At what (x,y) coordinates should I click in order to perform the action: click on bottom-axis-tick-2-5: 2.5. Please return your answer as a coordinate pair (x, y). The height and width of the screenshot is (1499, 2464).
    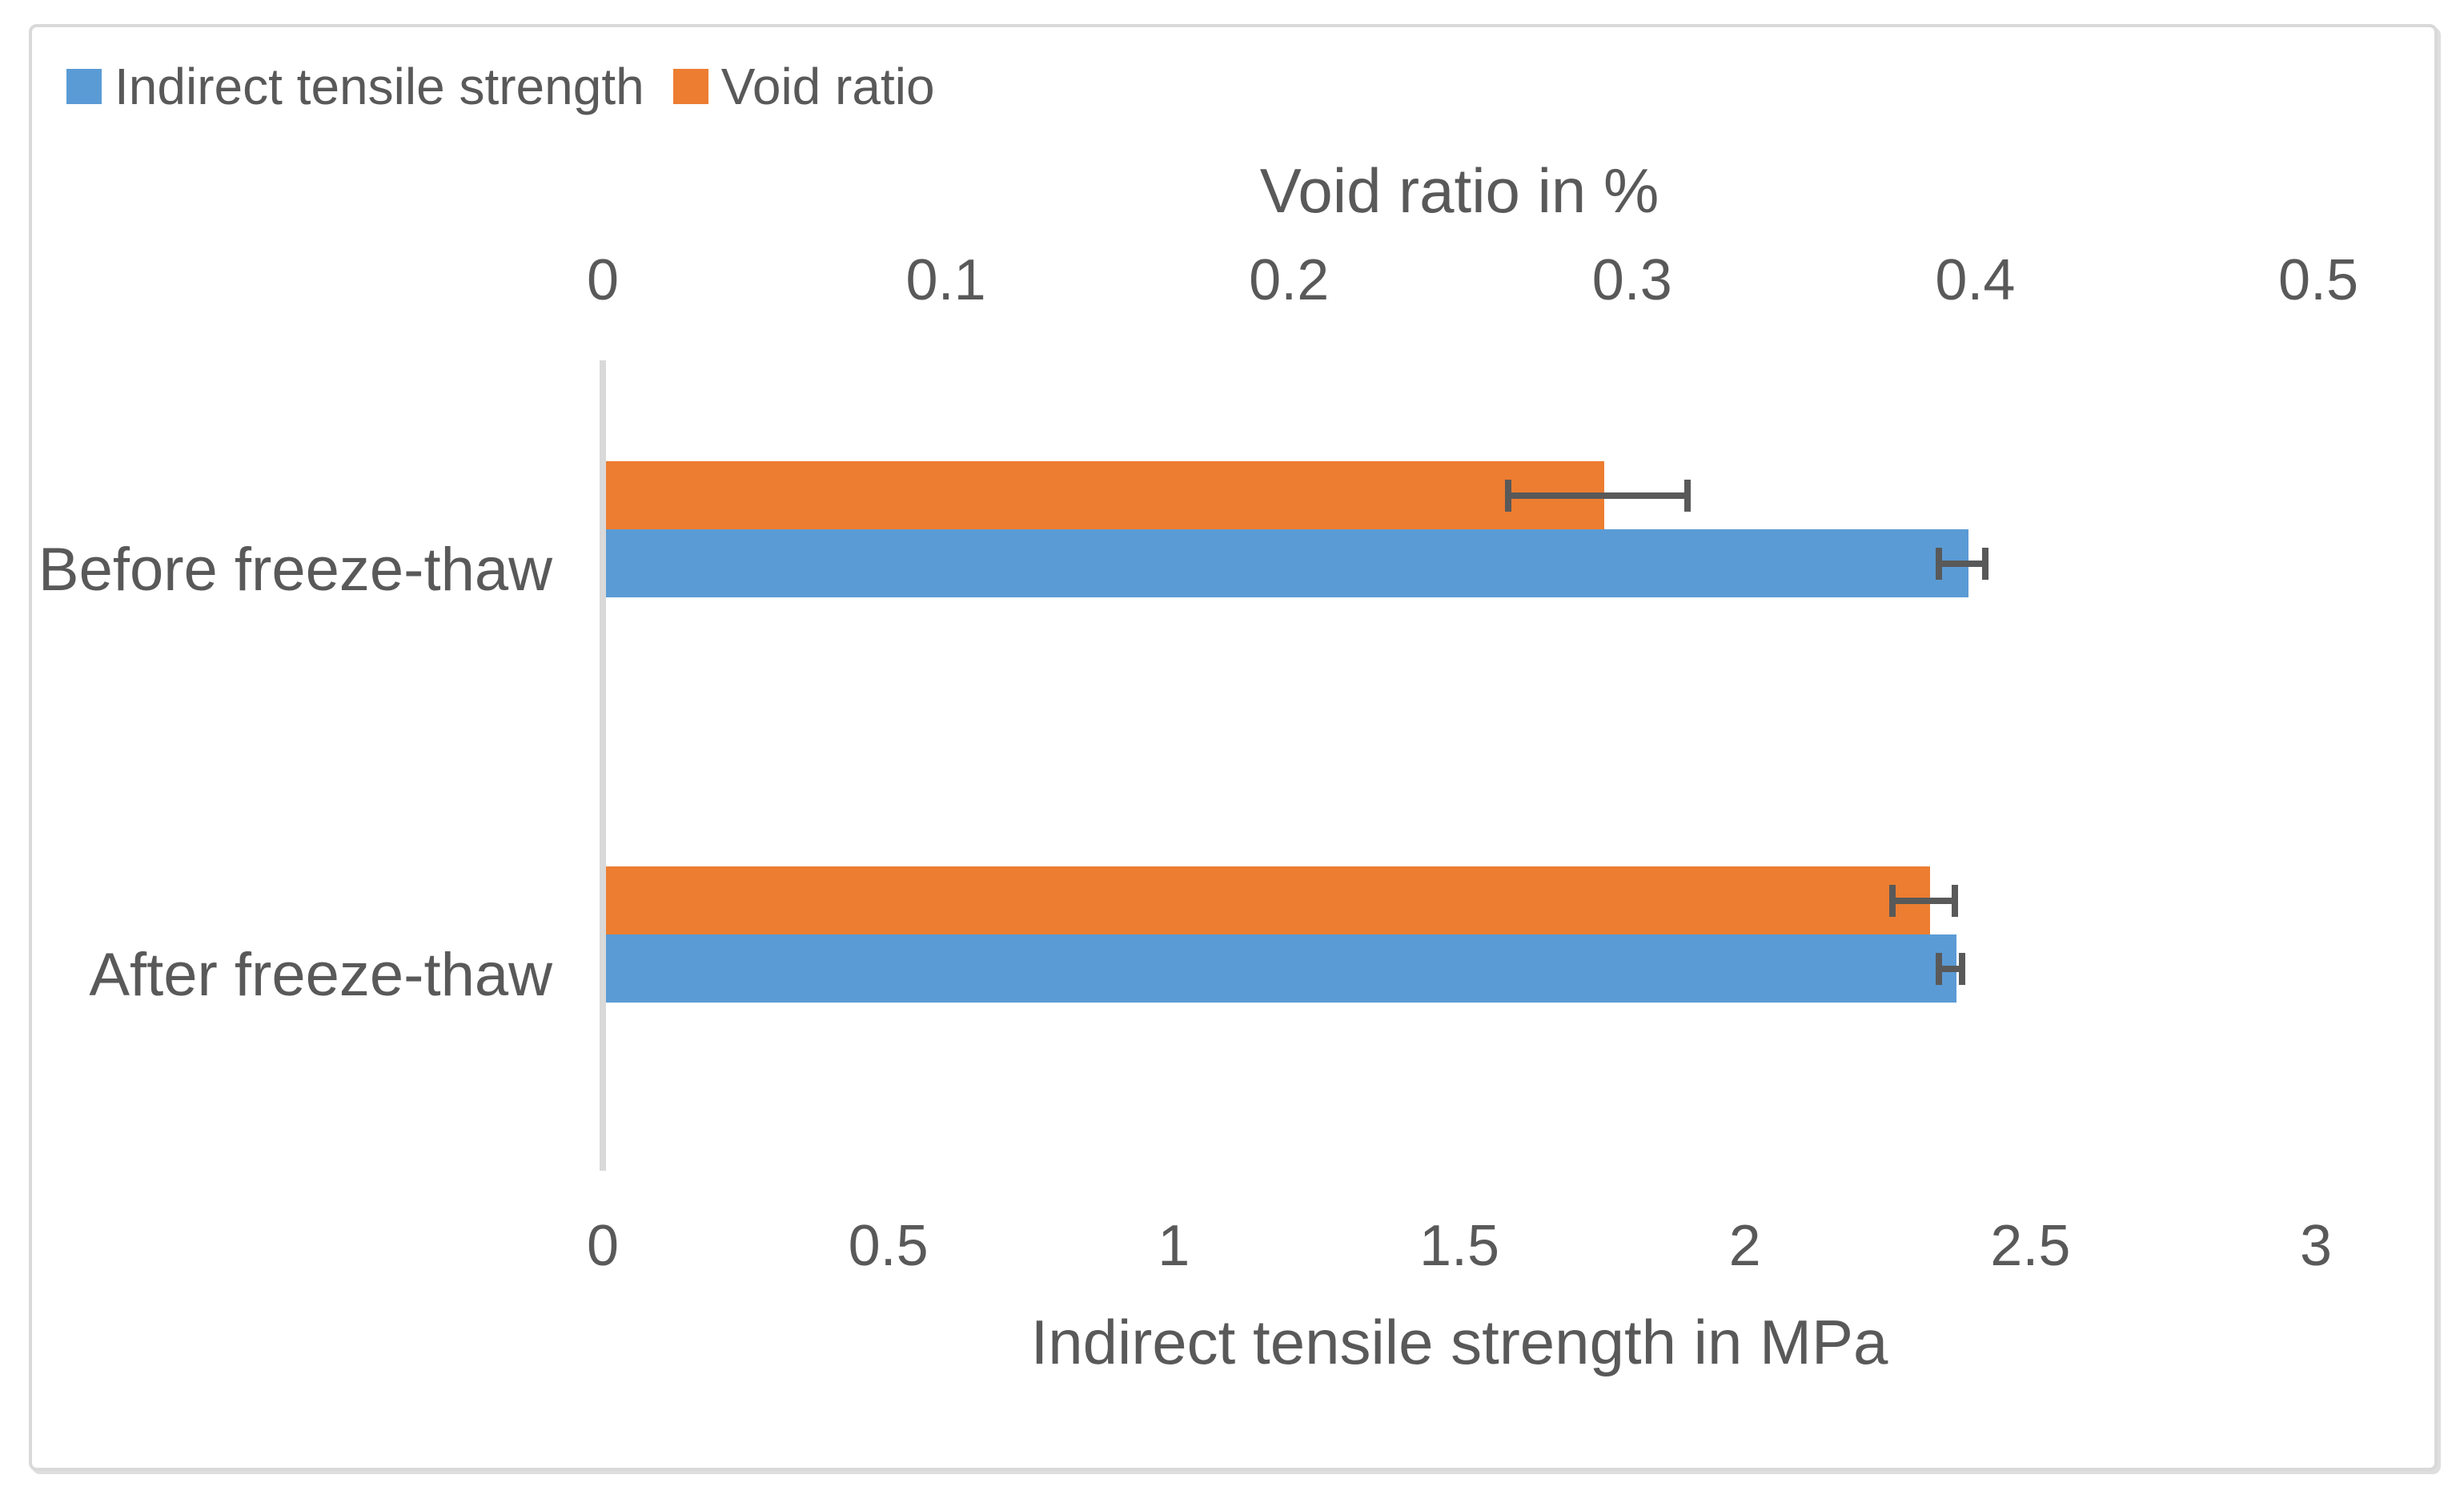
    Looking at the image, I should click on (2030, 1246).